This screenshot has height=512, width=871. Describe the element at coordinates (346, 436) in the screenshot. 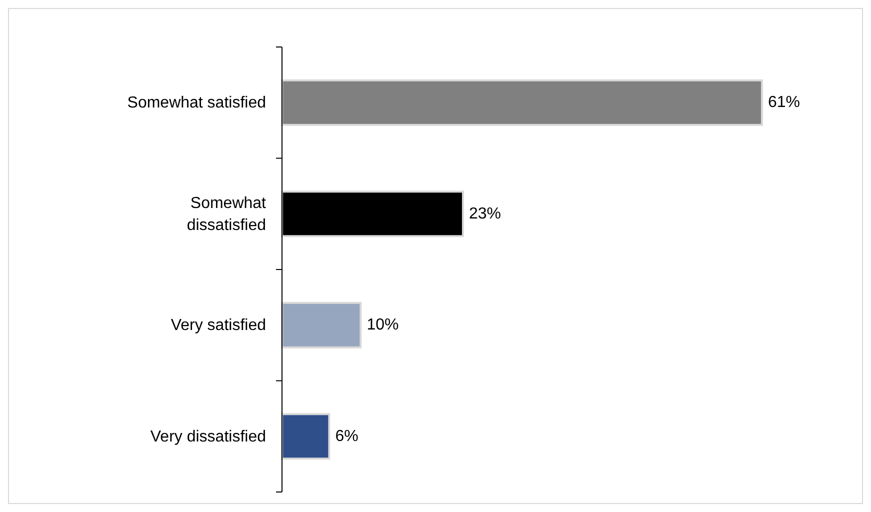

I see `data-label: 6%` at that location.